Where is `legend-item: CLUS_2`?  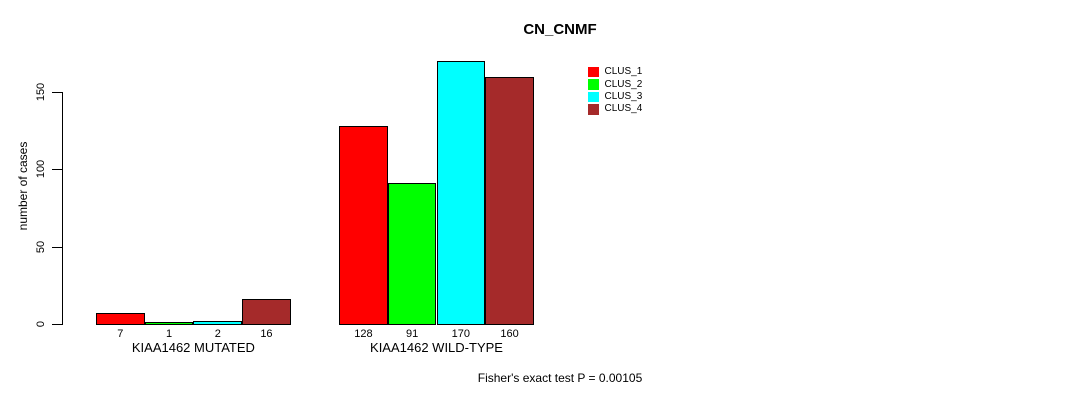
legend-item: CLUS_2 is located at coordinates (615, 84).